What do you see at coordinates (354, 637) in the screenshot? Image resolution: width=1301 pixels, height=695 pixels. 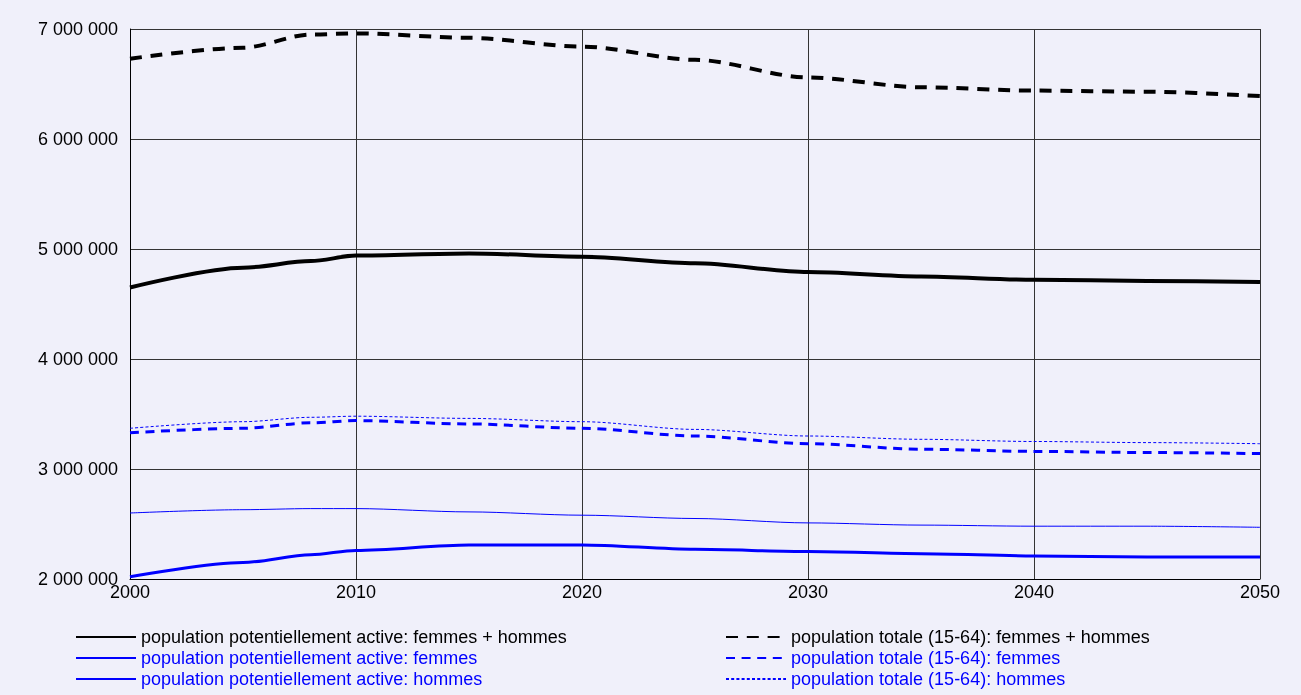 I see `legend-label: population potentiellement active: femmes + hommes` at bounding box center [354, 637].